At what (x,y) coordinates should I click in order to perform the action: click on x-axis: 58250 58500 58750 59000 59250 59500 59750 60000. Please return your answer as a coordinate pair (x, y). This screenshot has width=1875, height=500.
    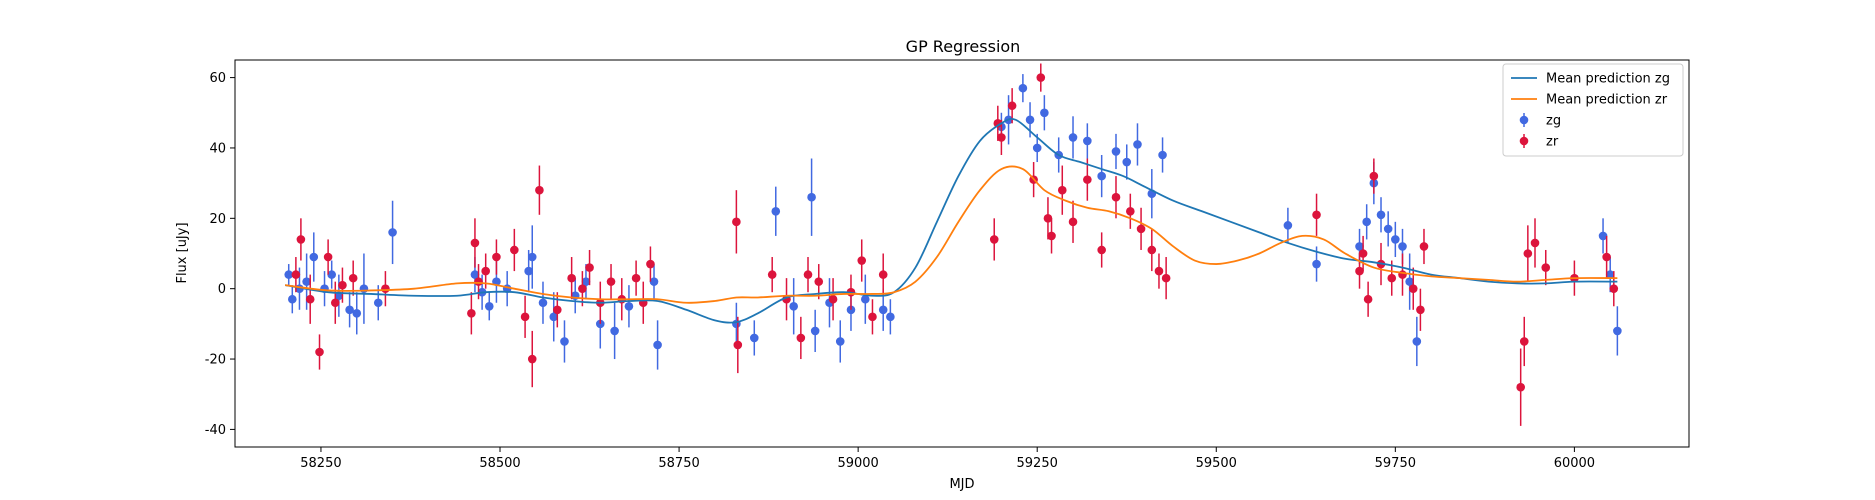
    Looking at the image, I should click on (947, 459).